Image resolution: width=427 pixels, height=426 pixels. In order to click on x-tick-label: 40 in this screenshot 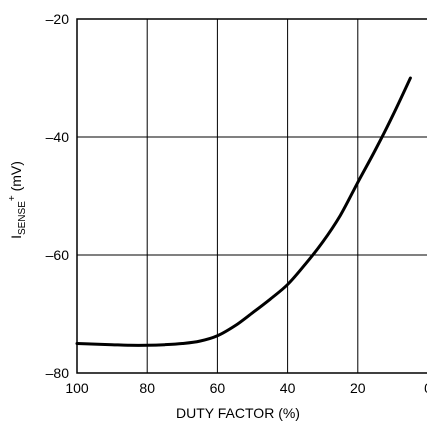, I will do `click(288, 388)`.